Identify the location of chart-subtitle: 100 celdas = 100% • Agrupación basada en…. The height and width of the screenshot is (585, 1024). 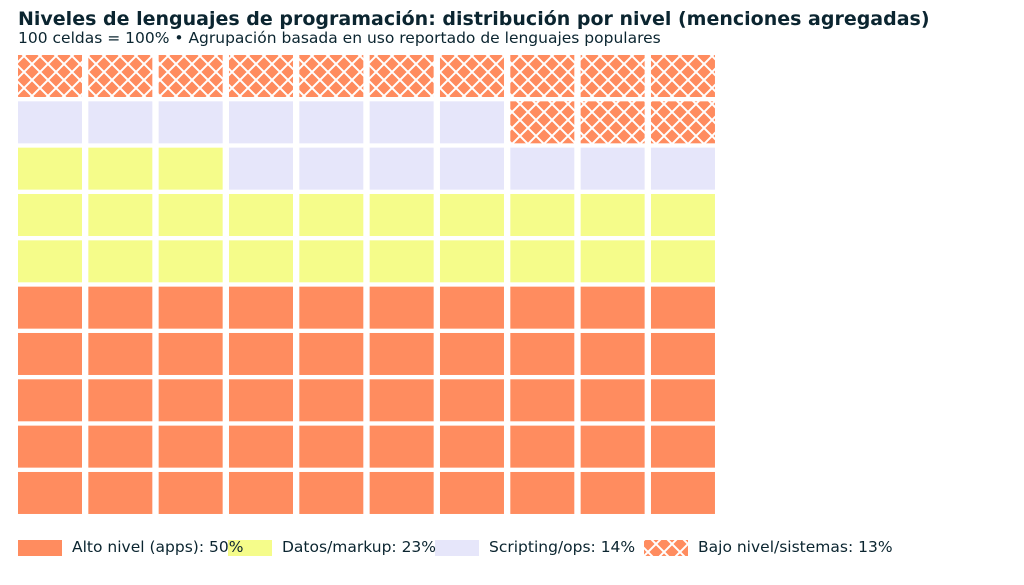
(339, 38).